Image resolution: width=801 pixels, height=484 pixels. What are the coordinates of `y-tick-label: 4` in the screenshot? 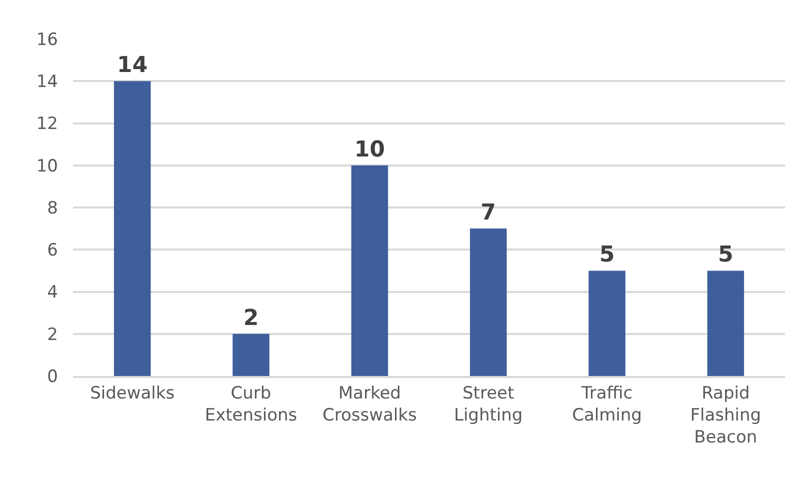 It's located at (52, 292).